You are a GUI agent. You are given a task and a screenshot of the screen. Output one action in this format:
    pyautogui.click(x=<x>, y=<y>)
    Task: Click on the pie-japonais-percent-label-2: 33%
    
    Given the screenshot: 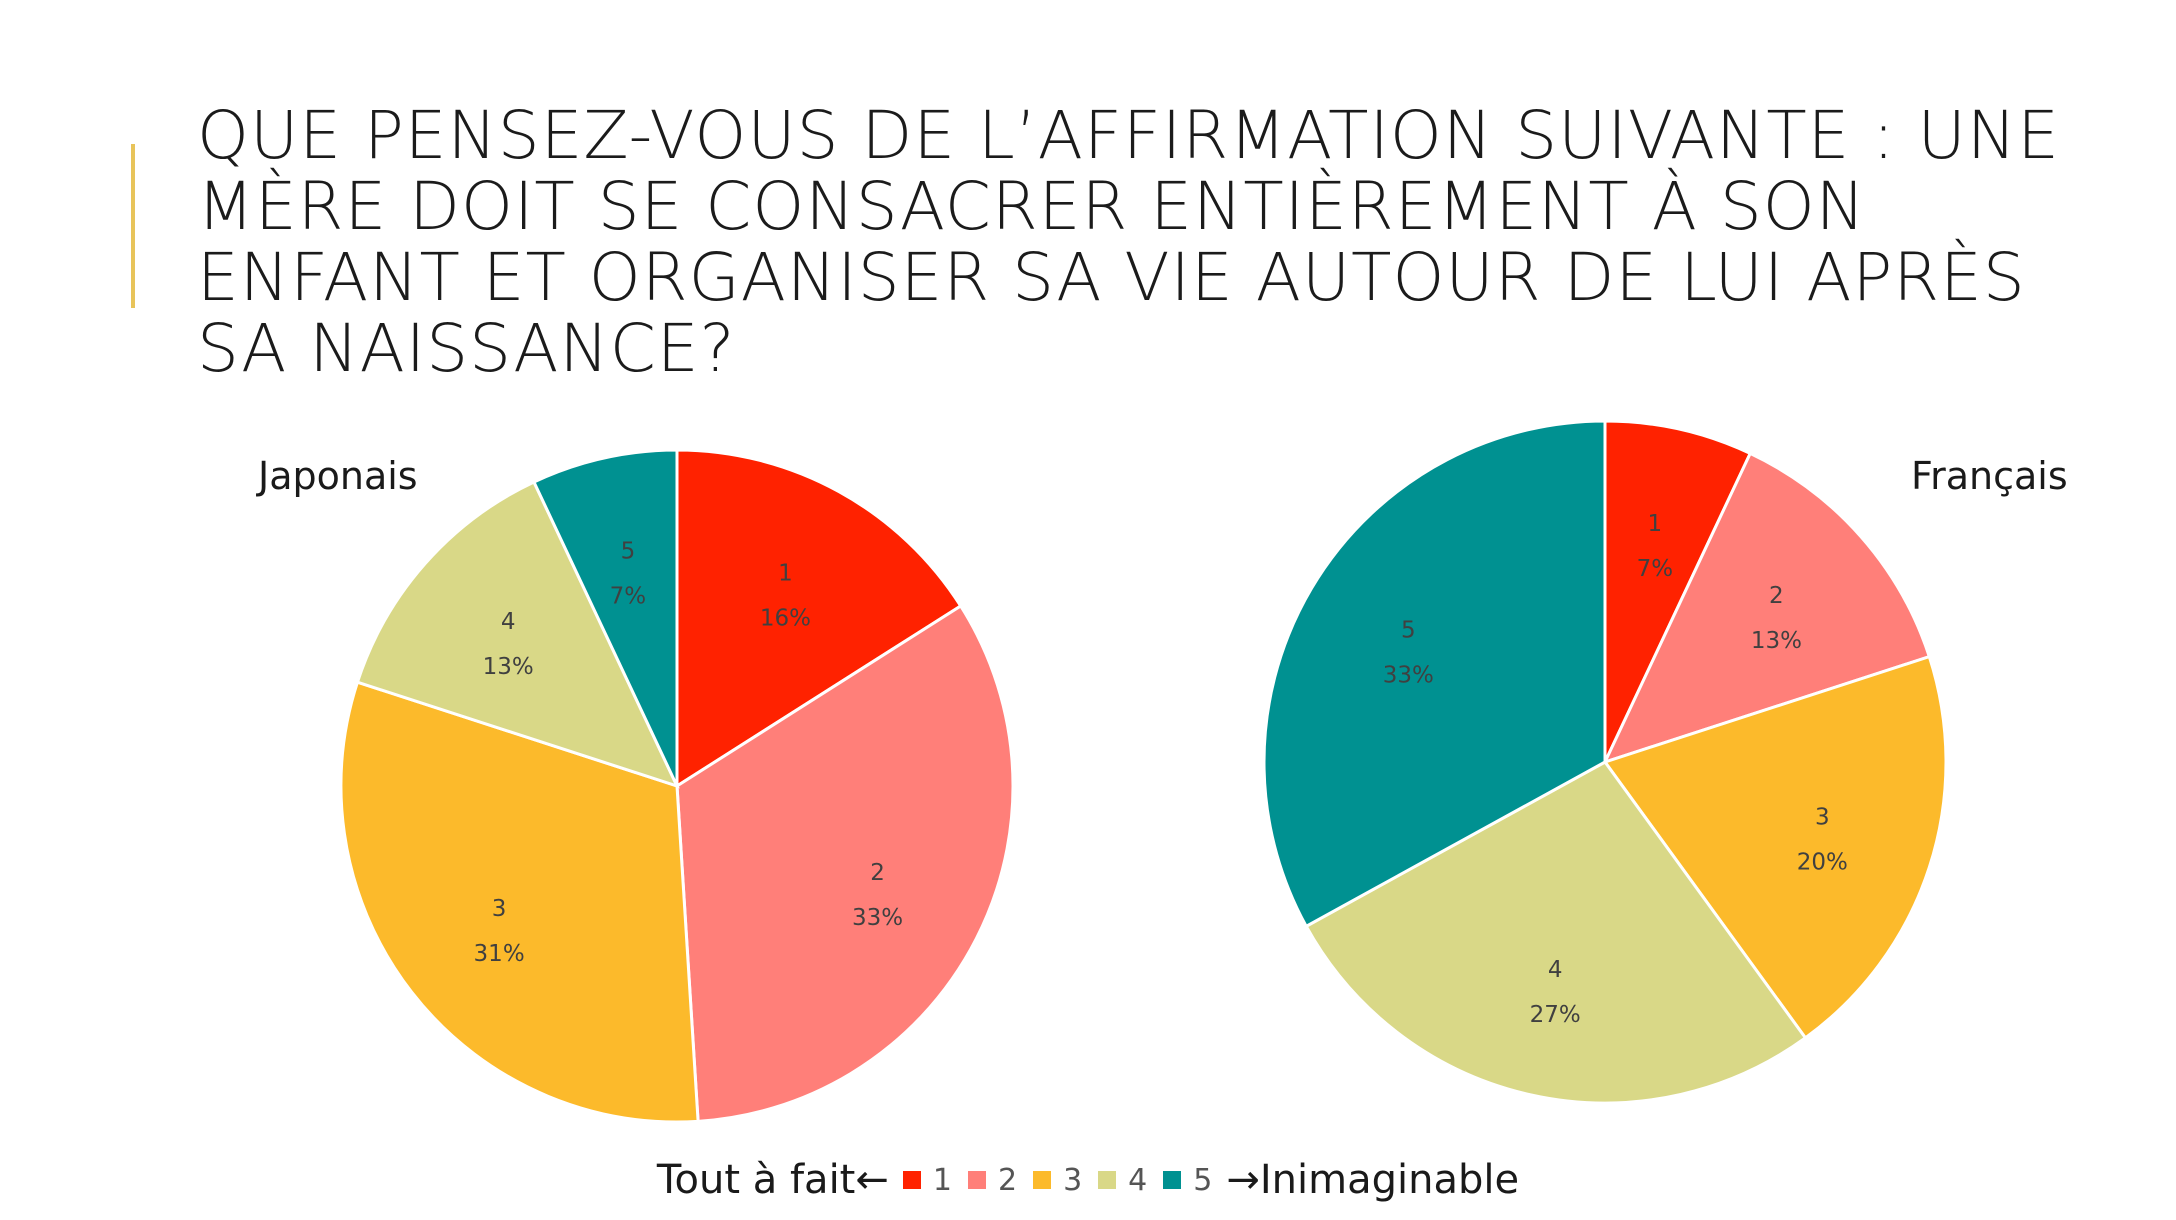 What is the action you would take?
    pyautogui.click(x=877, y=918)
    